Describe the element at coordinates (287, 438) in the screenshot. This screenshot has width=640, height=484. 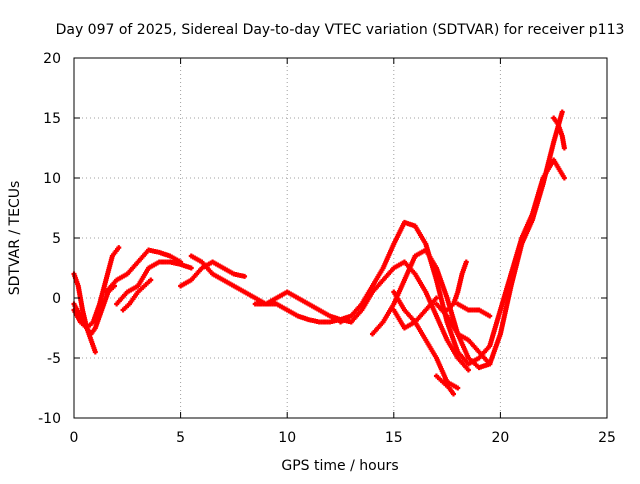
I see `x-tick-label: 10` at that location.